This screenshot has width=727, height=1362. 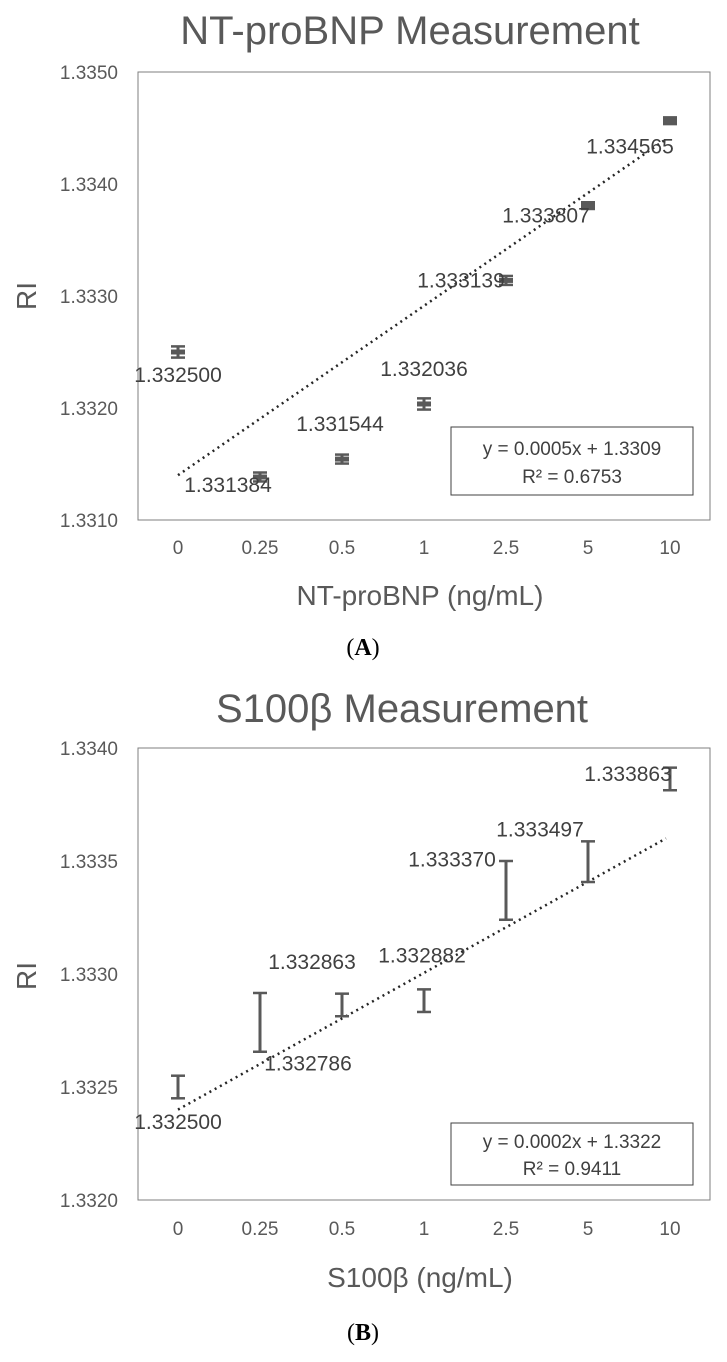 What do you see at coordinates (572, 449) in the screenshot?
I see `trendline-equation: y = 0.0005x + 1.3309` at bounding box center [572, 449].